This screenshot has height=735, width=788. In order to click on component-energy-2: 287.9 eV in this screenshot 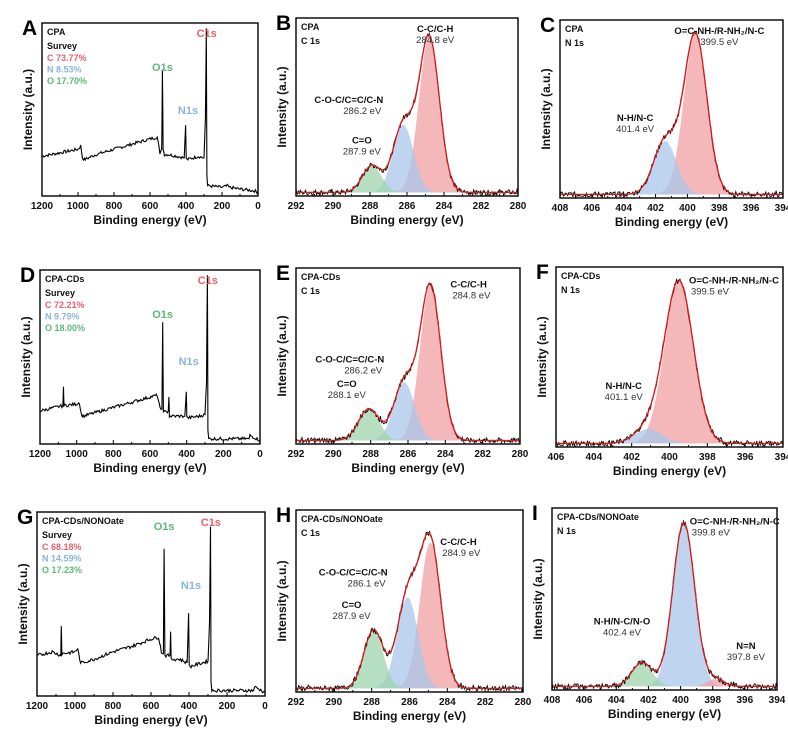, I will do `click(362, 152)`.